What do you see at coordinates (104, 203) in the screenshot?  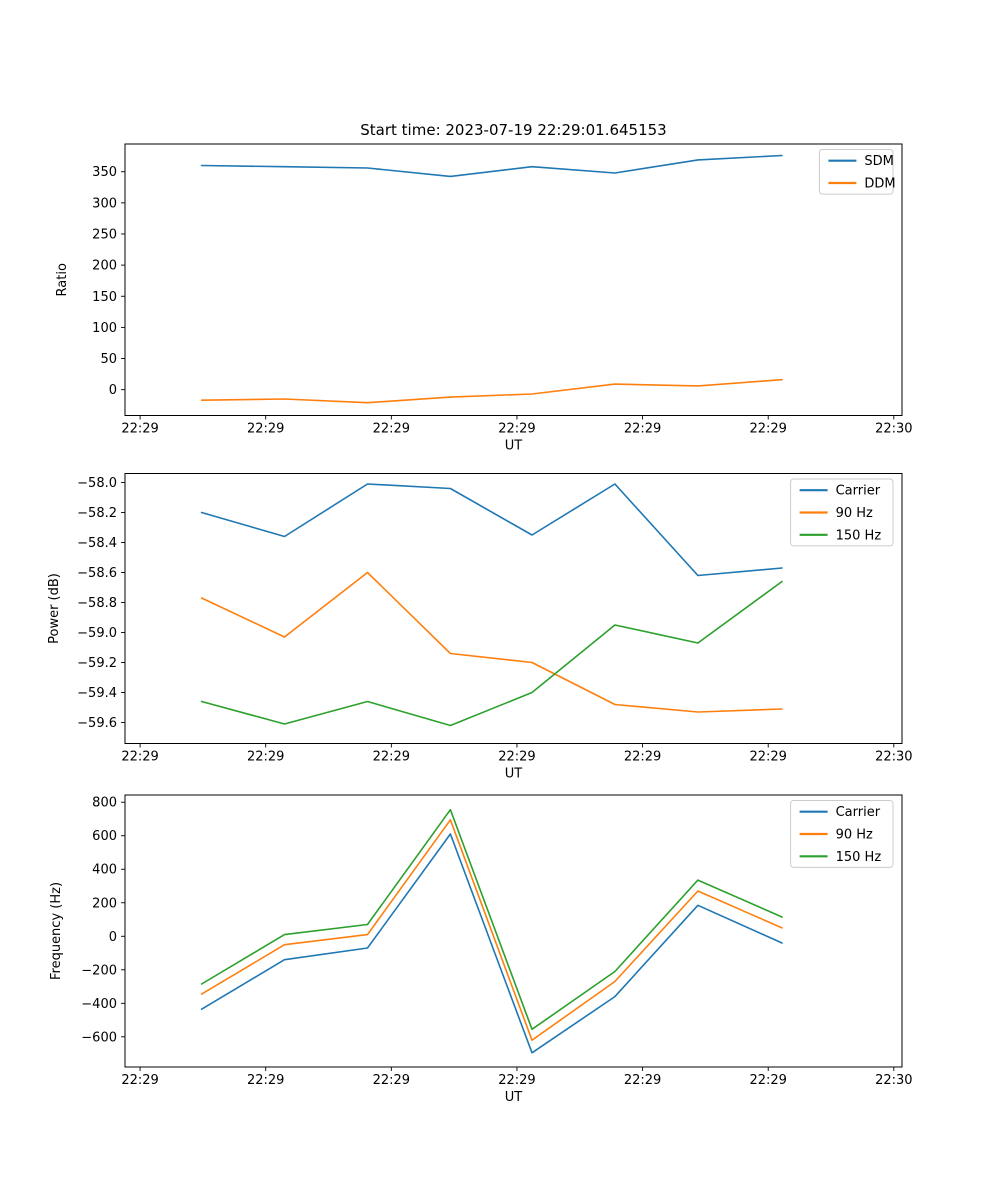 I see `y-tick-label: 300` at bounding box center [104, 203].